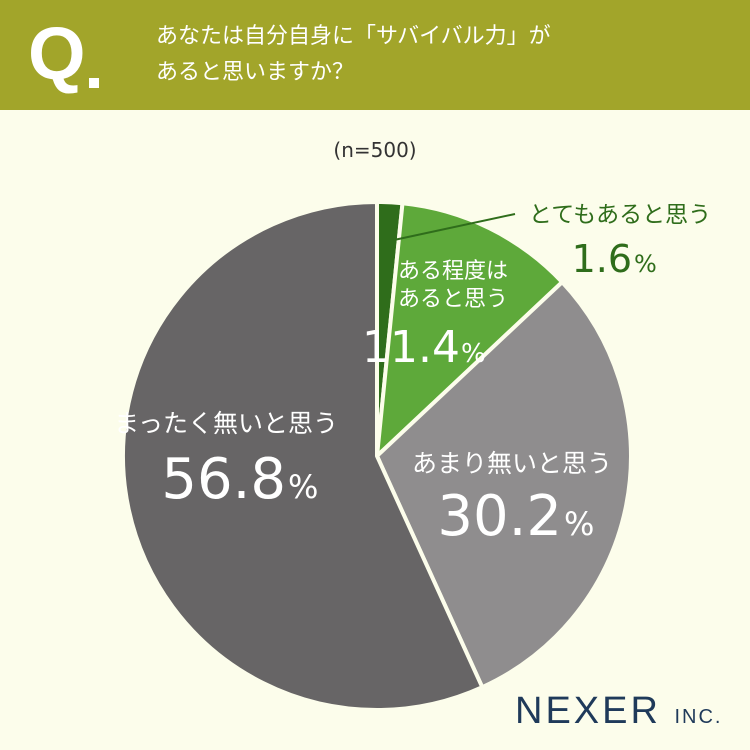 This screenshot has width=750, height=750. Describe the element at coordinates (602, 259) in the screenshot. I see `value-very: 1.6` at that location.